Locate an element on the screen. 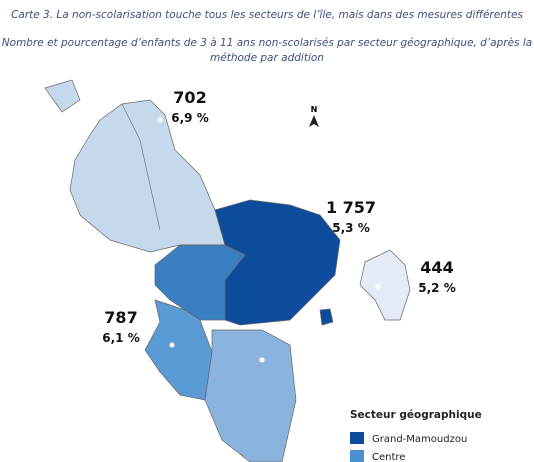 The height and width of the screenshot is (462, 534). region-count: 702 is located at coordinates (189, 97).